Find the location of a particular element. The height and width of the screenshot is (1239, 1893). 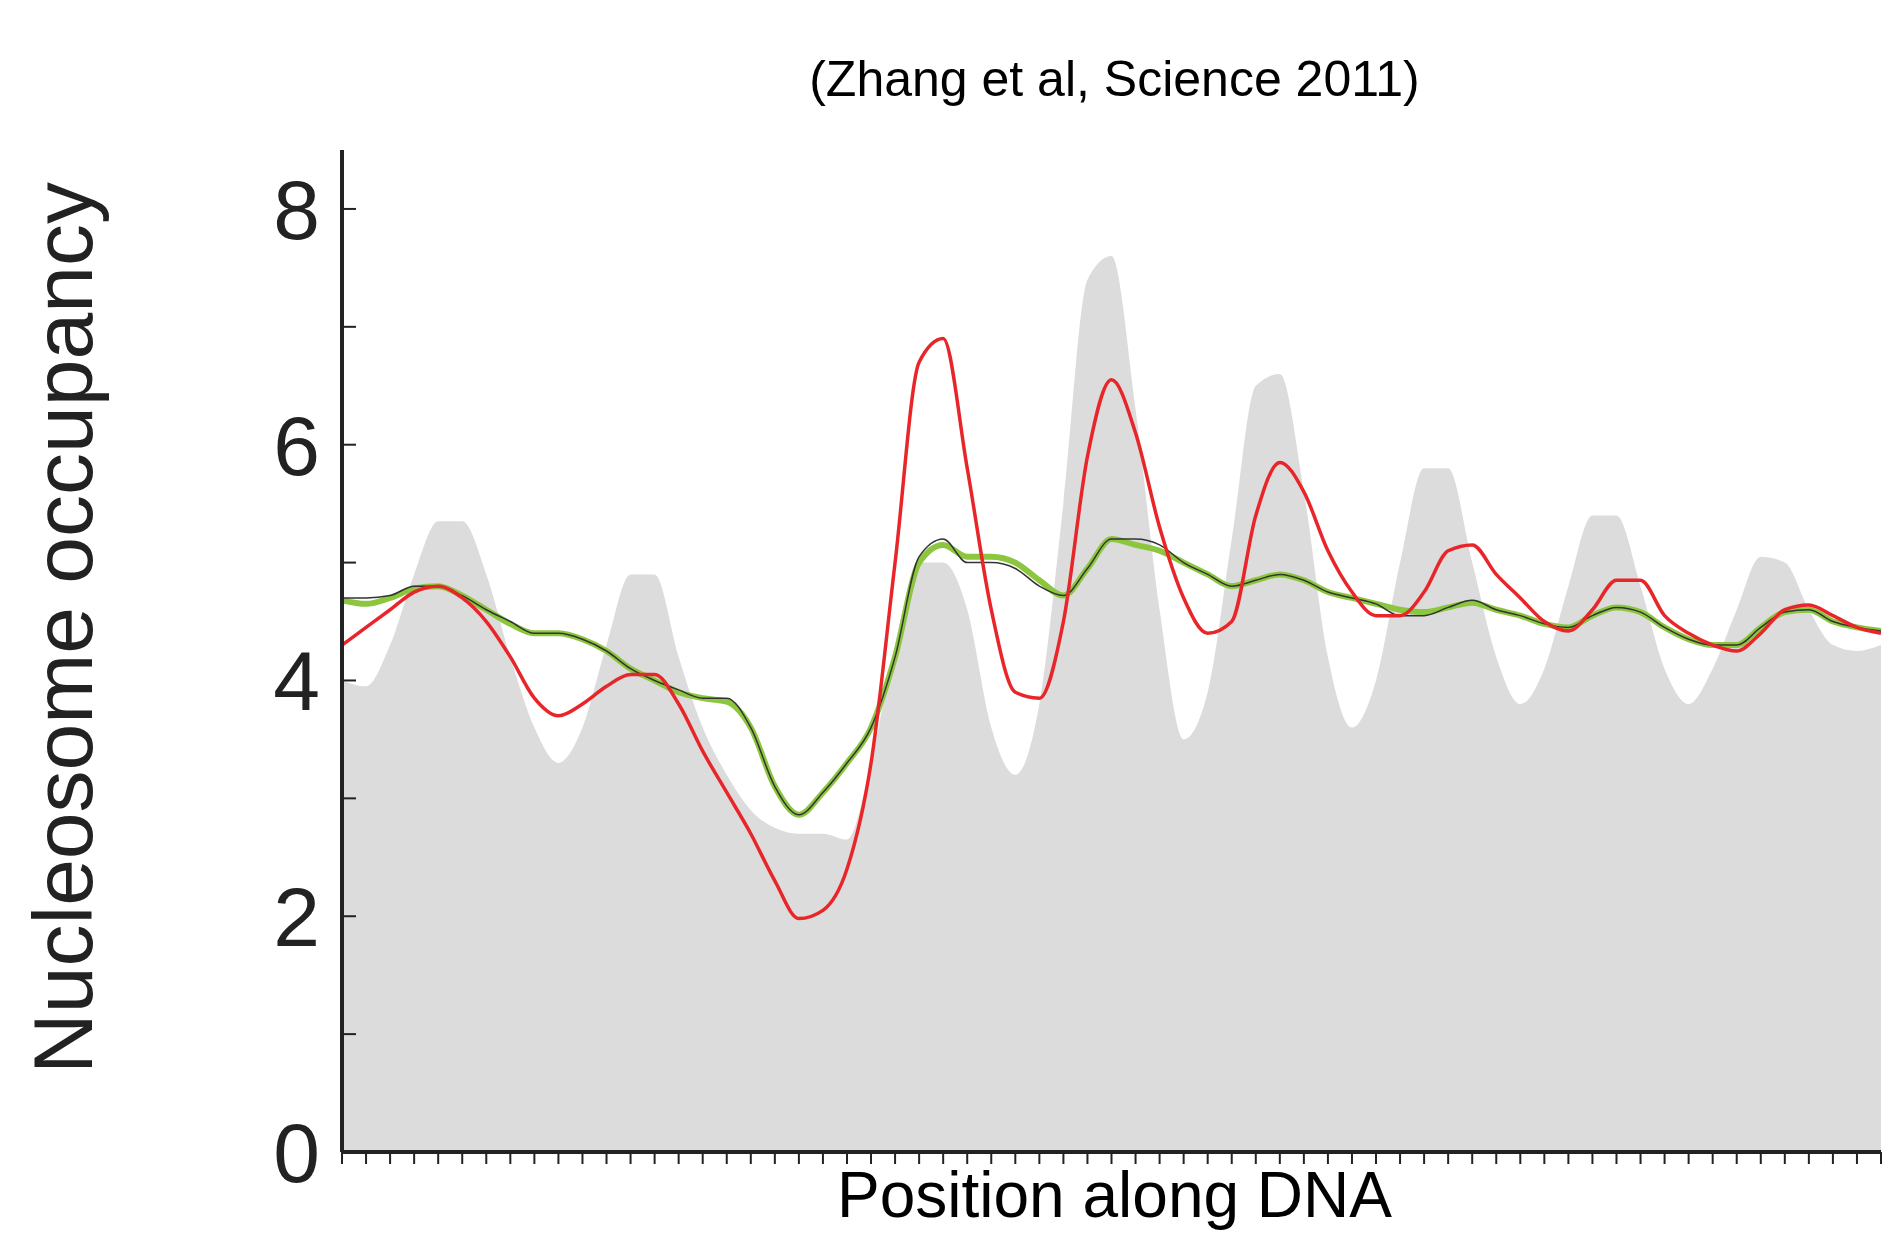

y-axis-title: Nucleosome occupancy is located at coordinates (62, 628).